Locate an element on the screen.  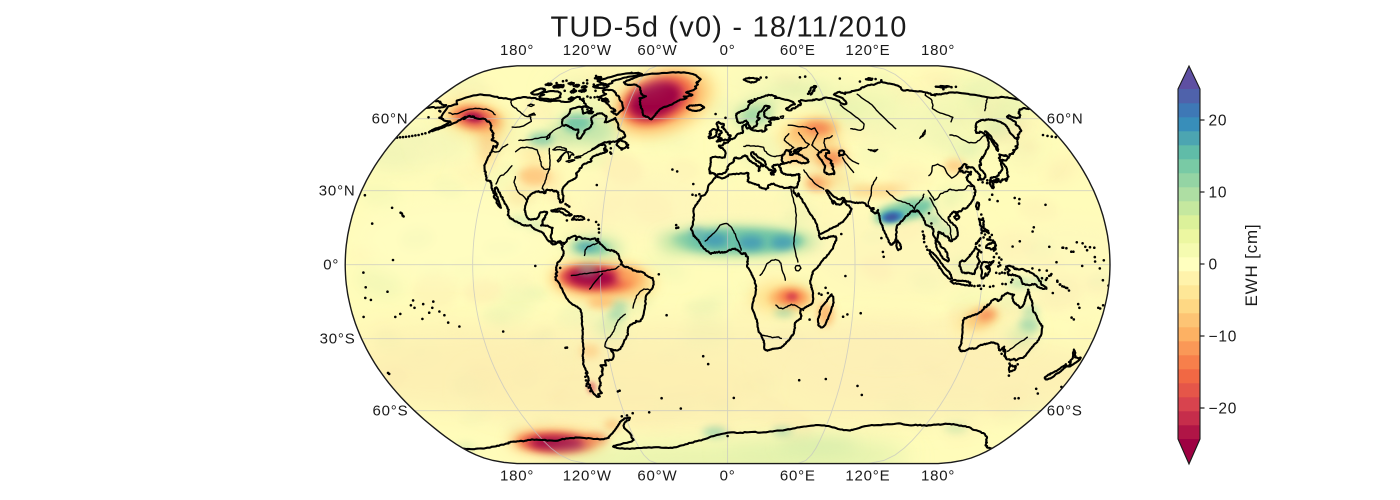
svg-text: −20 is located at coordinates (1223, 408).